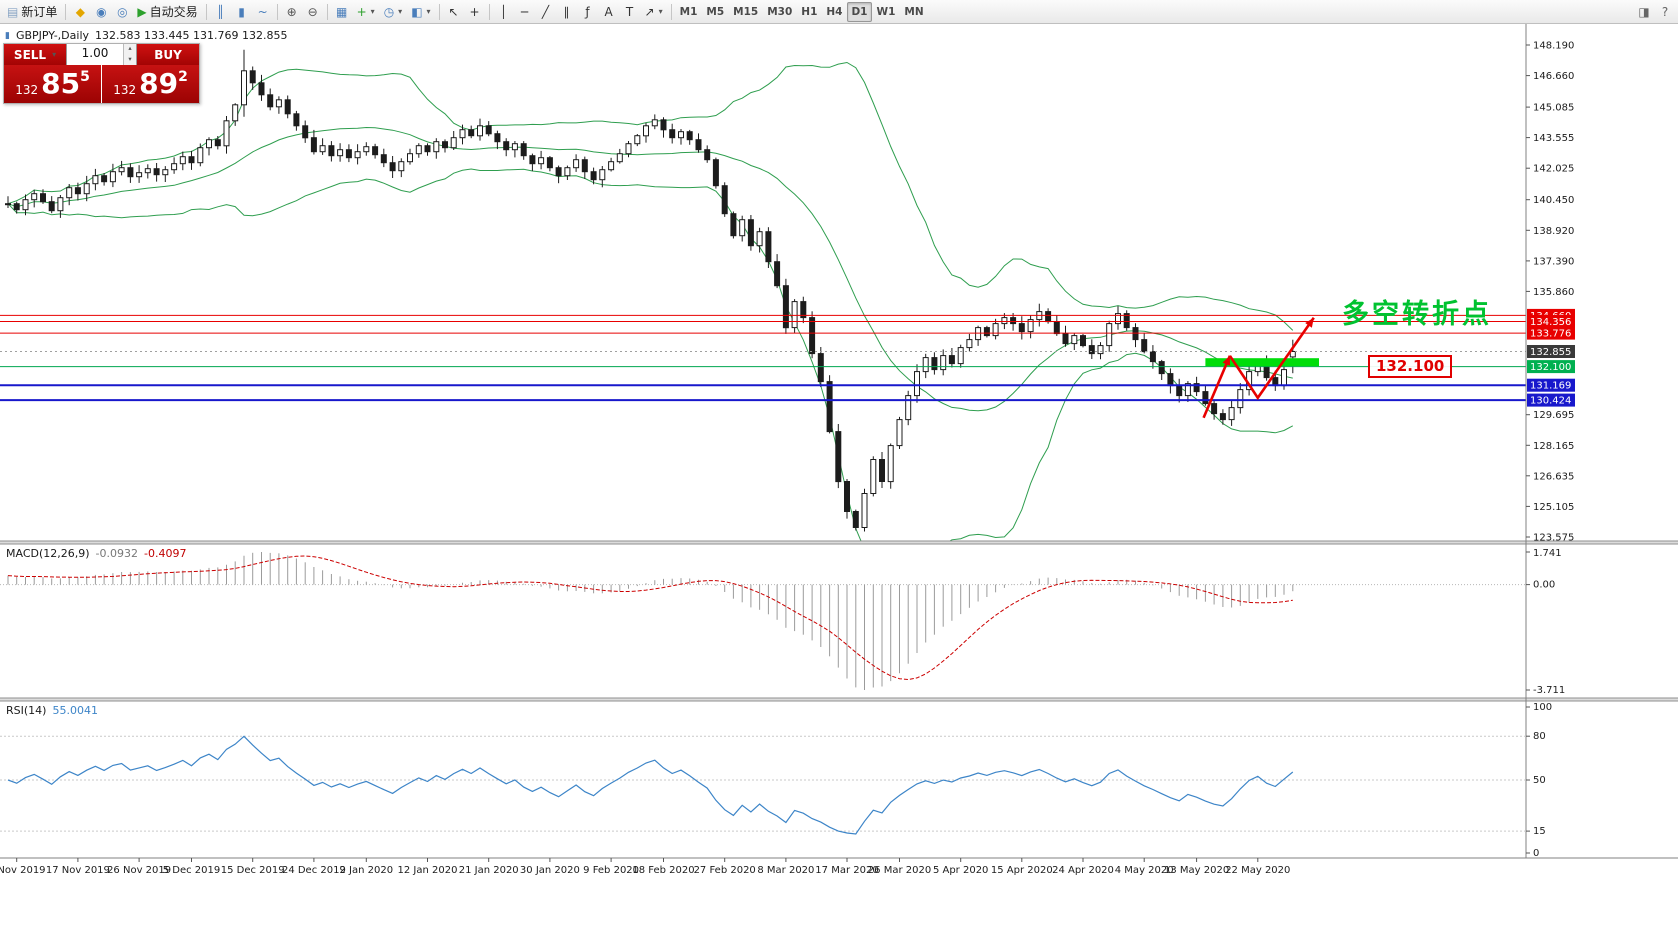 The image size is (1678, 944). Describe the element at coordinates (168, 54) in the screenshot. I see `buy-button: BUY` at that location.